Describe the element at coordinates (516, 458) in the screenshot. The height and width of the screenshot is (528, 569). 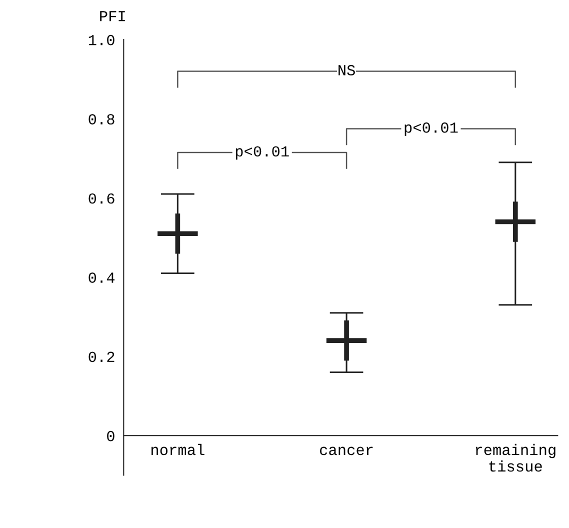
I see `x-tick-label: remaining tissue` at that location.